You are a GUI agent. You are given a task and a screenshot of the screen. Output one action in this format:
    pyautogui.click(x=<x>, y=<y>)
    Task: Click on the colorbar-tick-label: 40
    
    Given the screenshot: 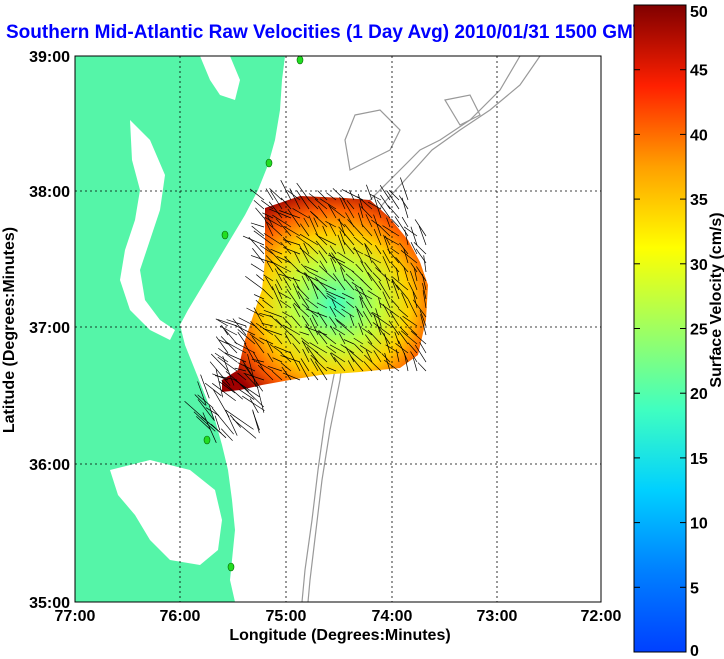 What is the action you would take?
    pyautogui.click(x=699, y=135)
    